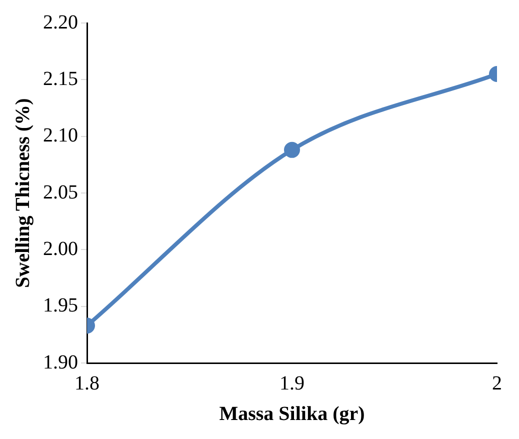  Describe the element at coordinates (60, 135) in the screenshot. I see `y-tick-label: 2.10` at that location.